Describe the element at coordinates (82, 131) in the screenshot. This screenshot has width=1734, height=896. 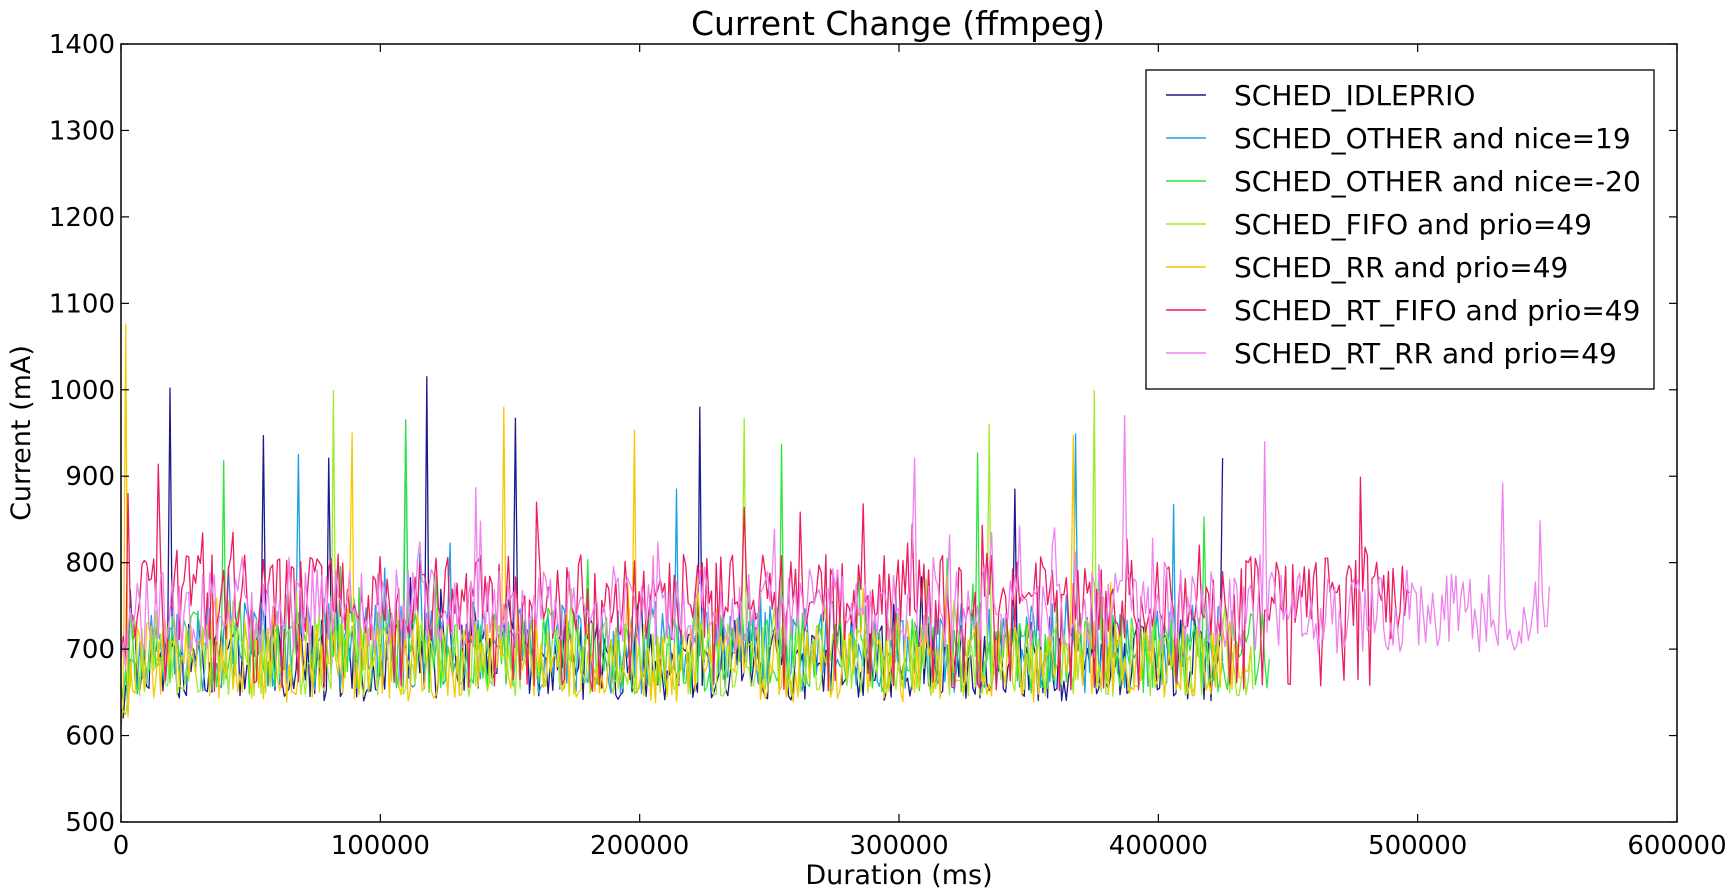
I see `y-tick-label: 1300` at that location.